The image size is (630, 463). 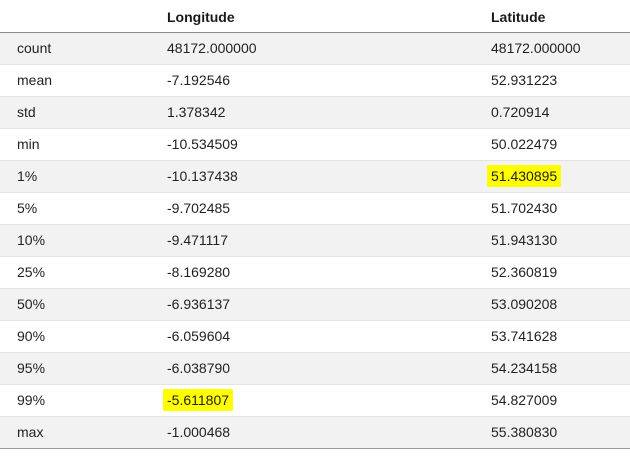 What do you see at coordinates (315, 337) in the screenshot?
I see `table-row-90pct: 90% -6.059604 53.741628` at bounding box center [315, 337].